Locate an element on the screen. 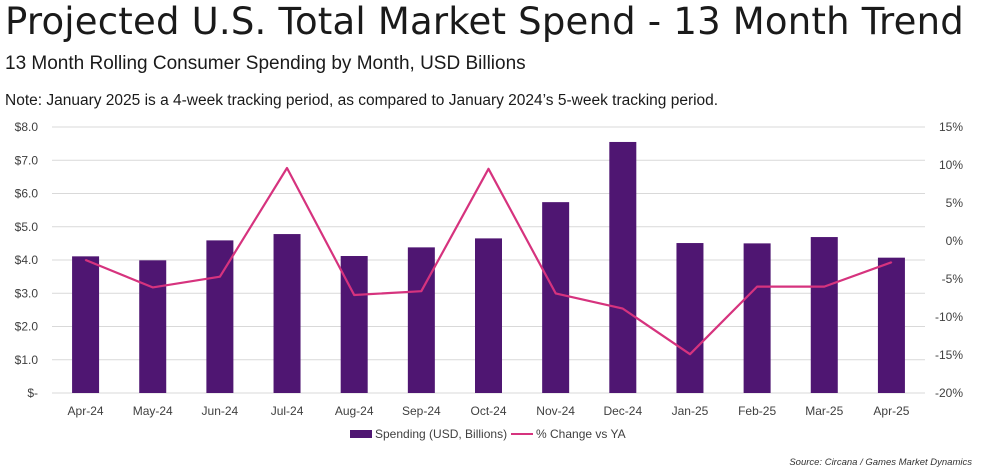 The height and width of the screenshot is (473, 1000). right-axis-ticks: -20% -15% -10% -5% 0% 5% 10% 15% is located at coordinates (949, 260).